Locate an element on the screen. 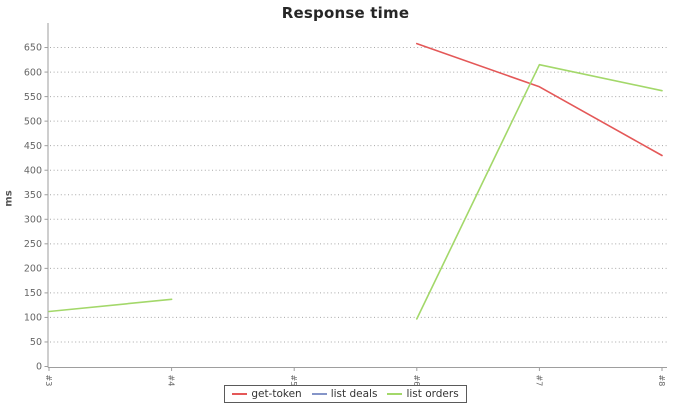 The height and width of the screenshot is (418, 691). chart-title: Response time is located at coordinates (345, 13).